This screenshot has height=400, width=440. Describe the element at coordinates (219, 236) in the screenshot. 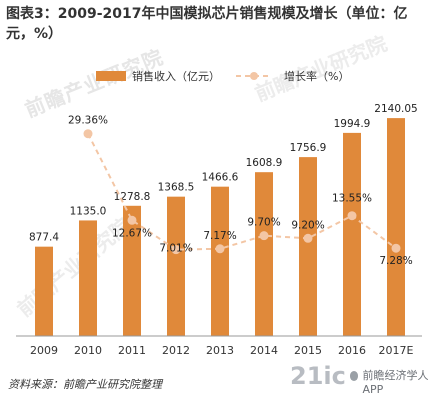

I see `growth-value-label: 7.17%` at that location.